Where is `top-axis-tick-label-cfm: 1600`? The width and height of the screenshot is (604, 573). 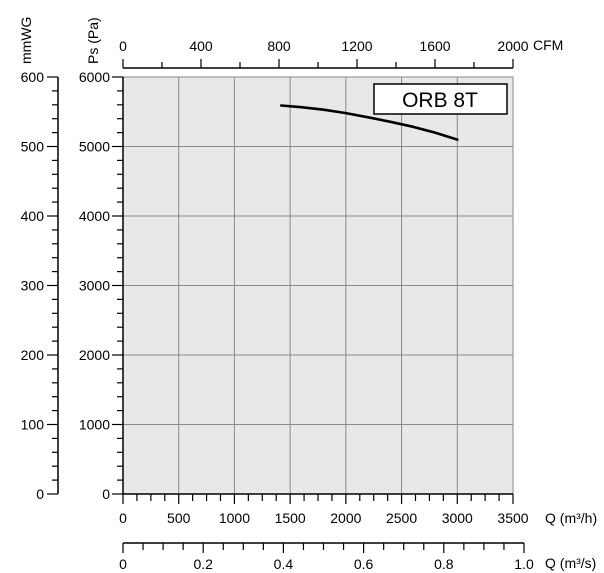 top-axis-tick-label-cfm: 1600 is located at coordinates (434, 46).